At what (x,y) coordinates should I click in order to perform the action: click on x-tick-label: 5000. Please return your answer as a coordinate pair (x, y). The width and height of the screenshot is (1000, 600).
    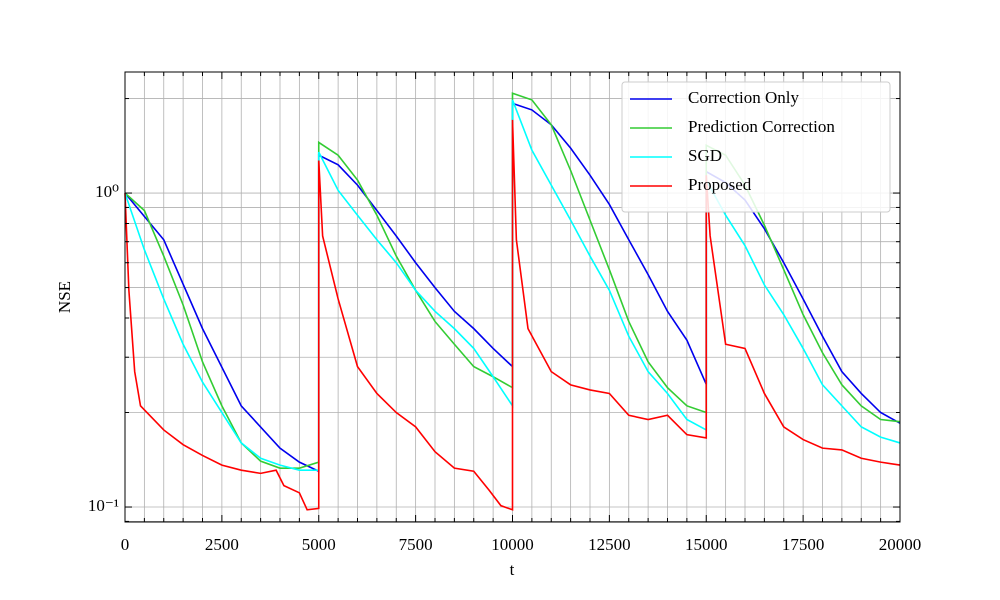
    Looking at the image, I should click on (319, 544).